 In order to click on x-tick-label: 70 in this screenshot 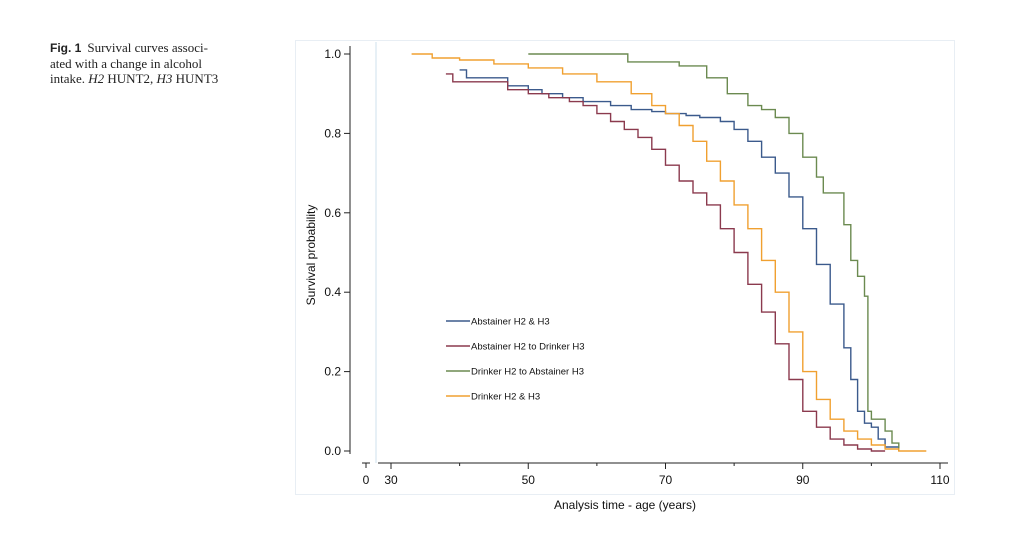, I will do `click(666, 480)`.